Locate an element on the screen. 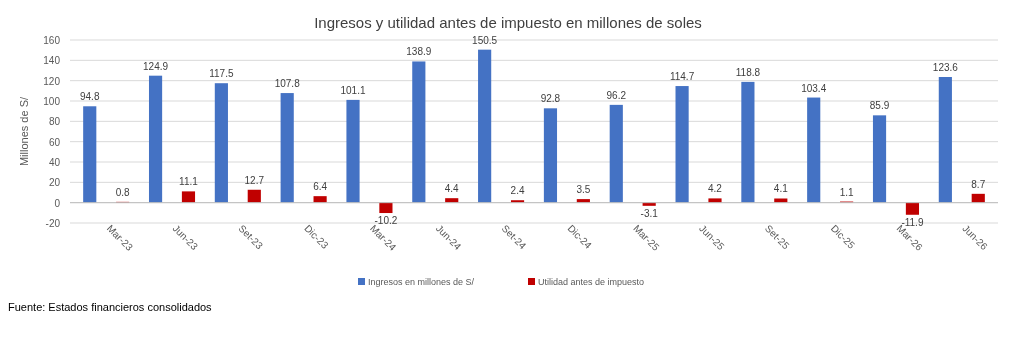  data-label: 123.6 is located at coordinates (945, 68).